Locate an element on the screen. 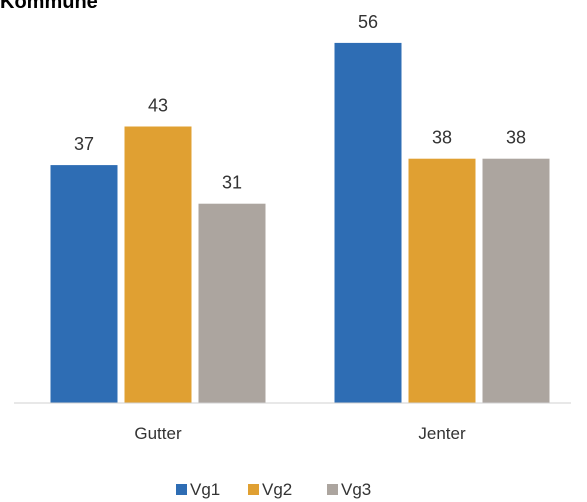 The height and width of the screenshot is (502, 587). bar-gutter-vg1 is located at coordinates (84, 284).